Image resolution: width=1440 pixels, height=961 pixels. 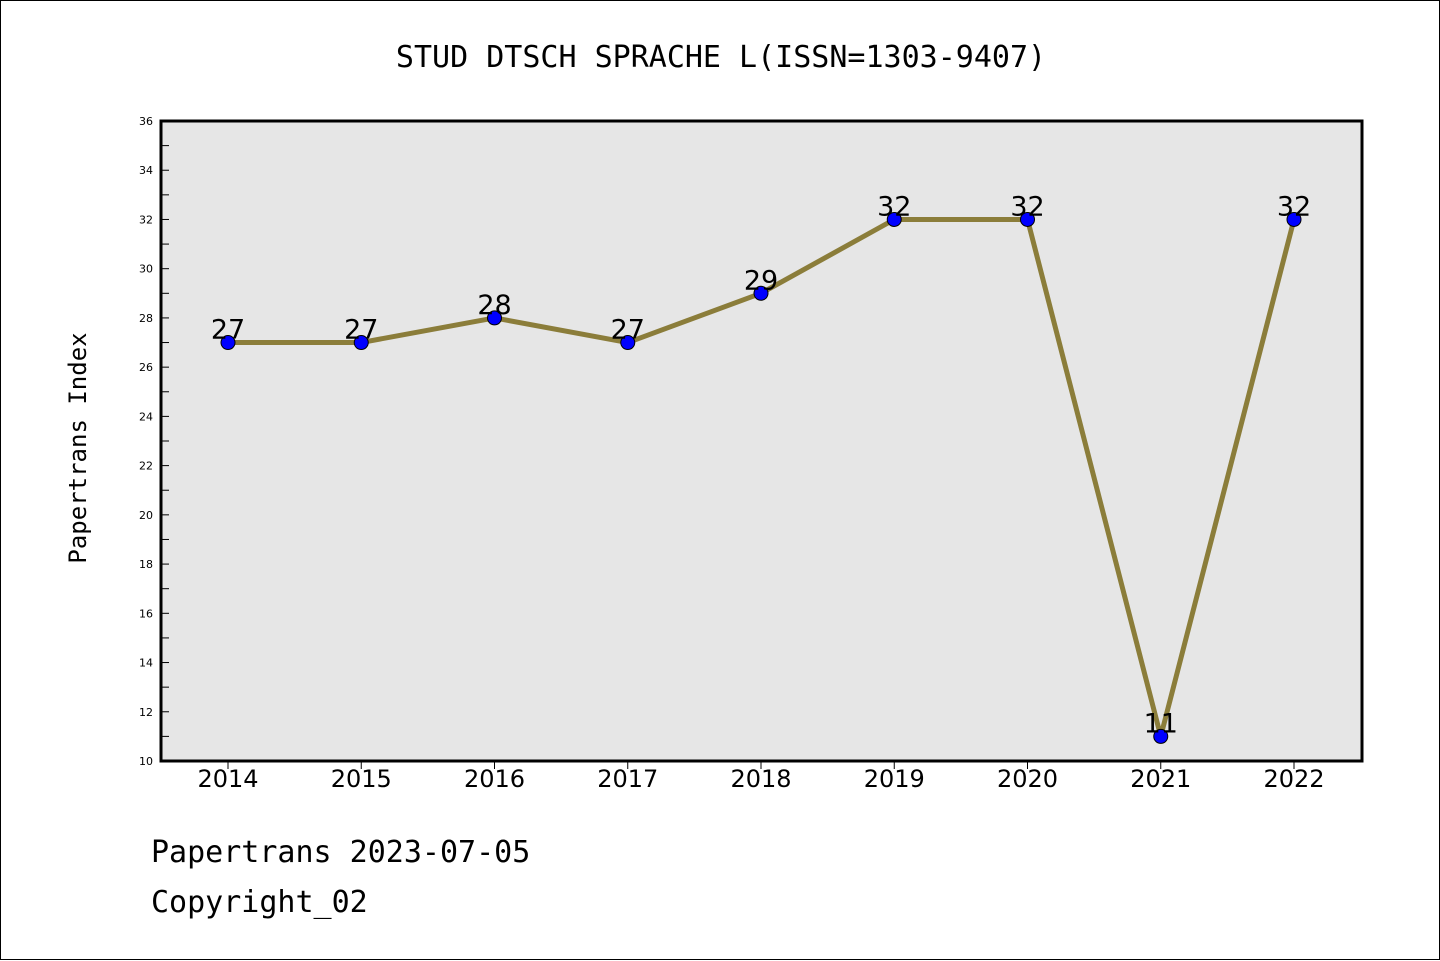 I want to click on y-tick-label: 12, so click(x=146, y=712).